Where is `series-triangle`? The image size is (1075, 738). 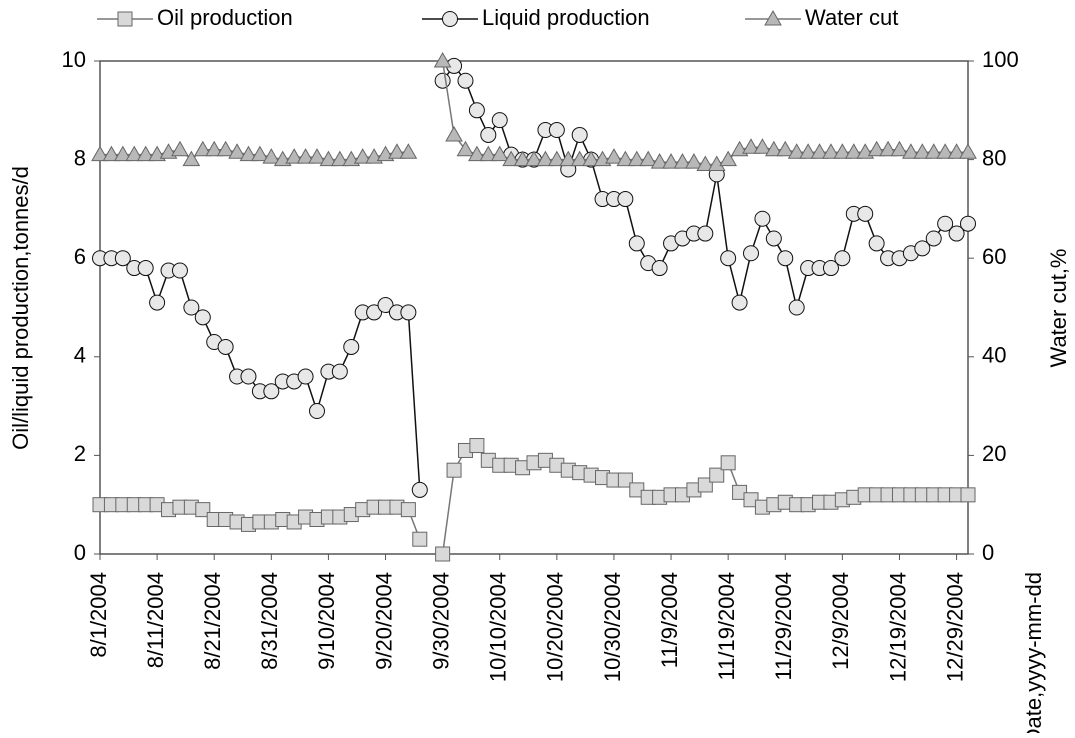 series-triangle is located at coordinates (534, 111).